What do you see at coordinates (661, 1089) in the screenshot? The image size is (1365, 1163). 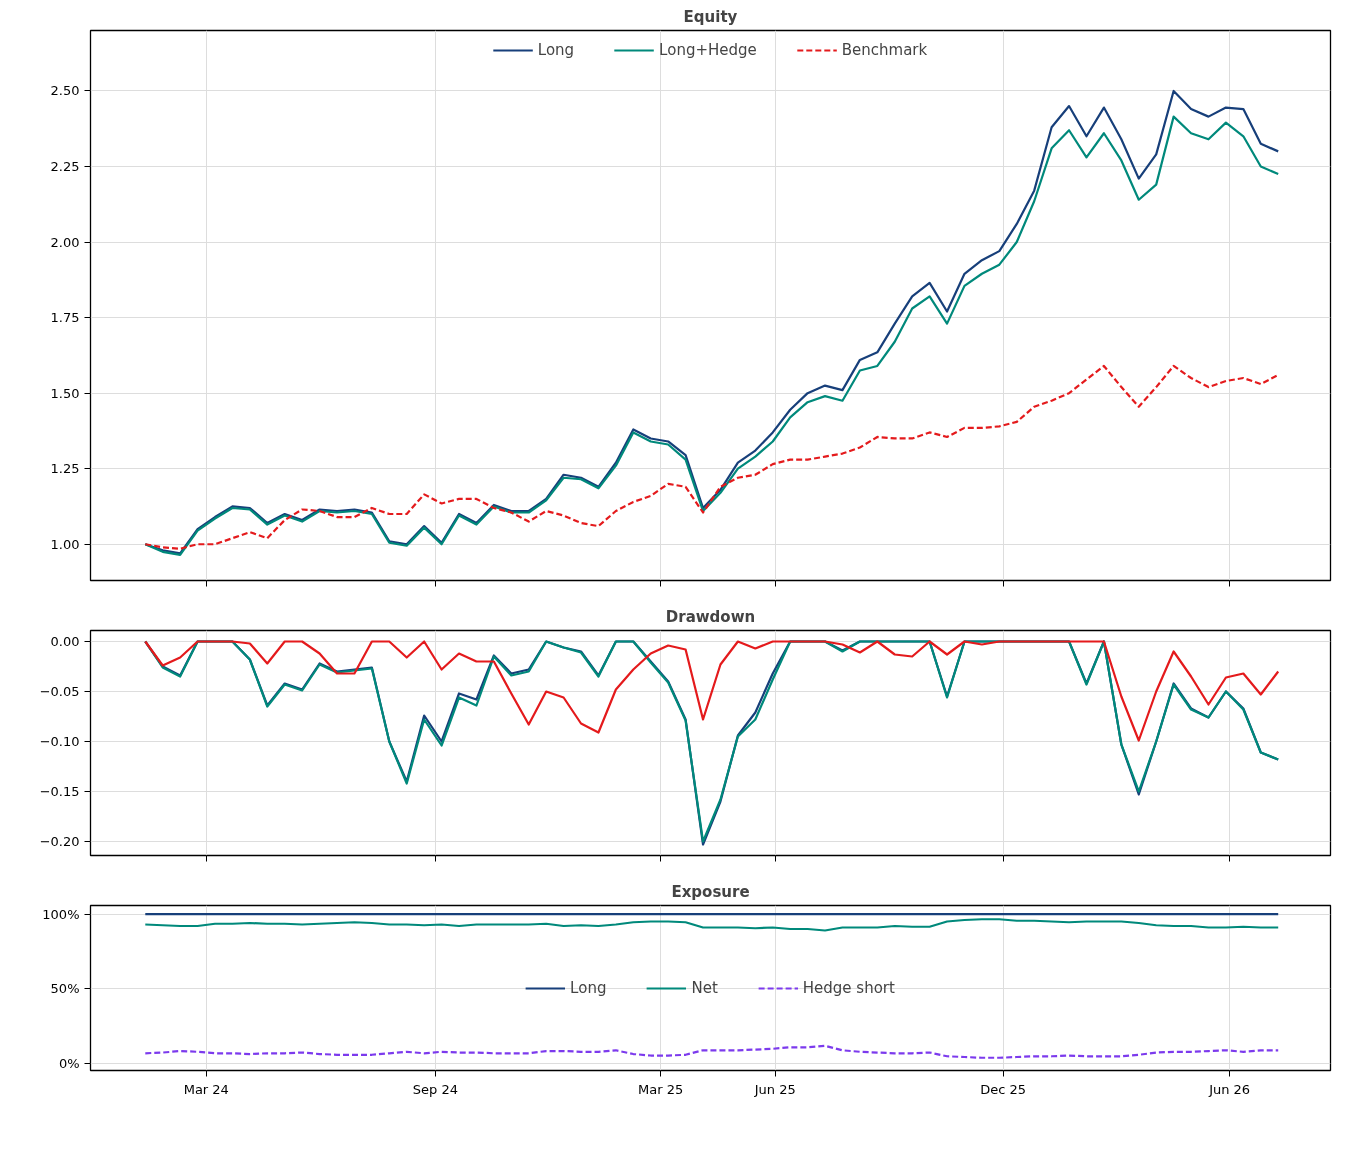 I see `x-tick-label: Mar 25` at bounding box center [661, 1089].